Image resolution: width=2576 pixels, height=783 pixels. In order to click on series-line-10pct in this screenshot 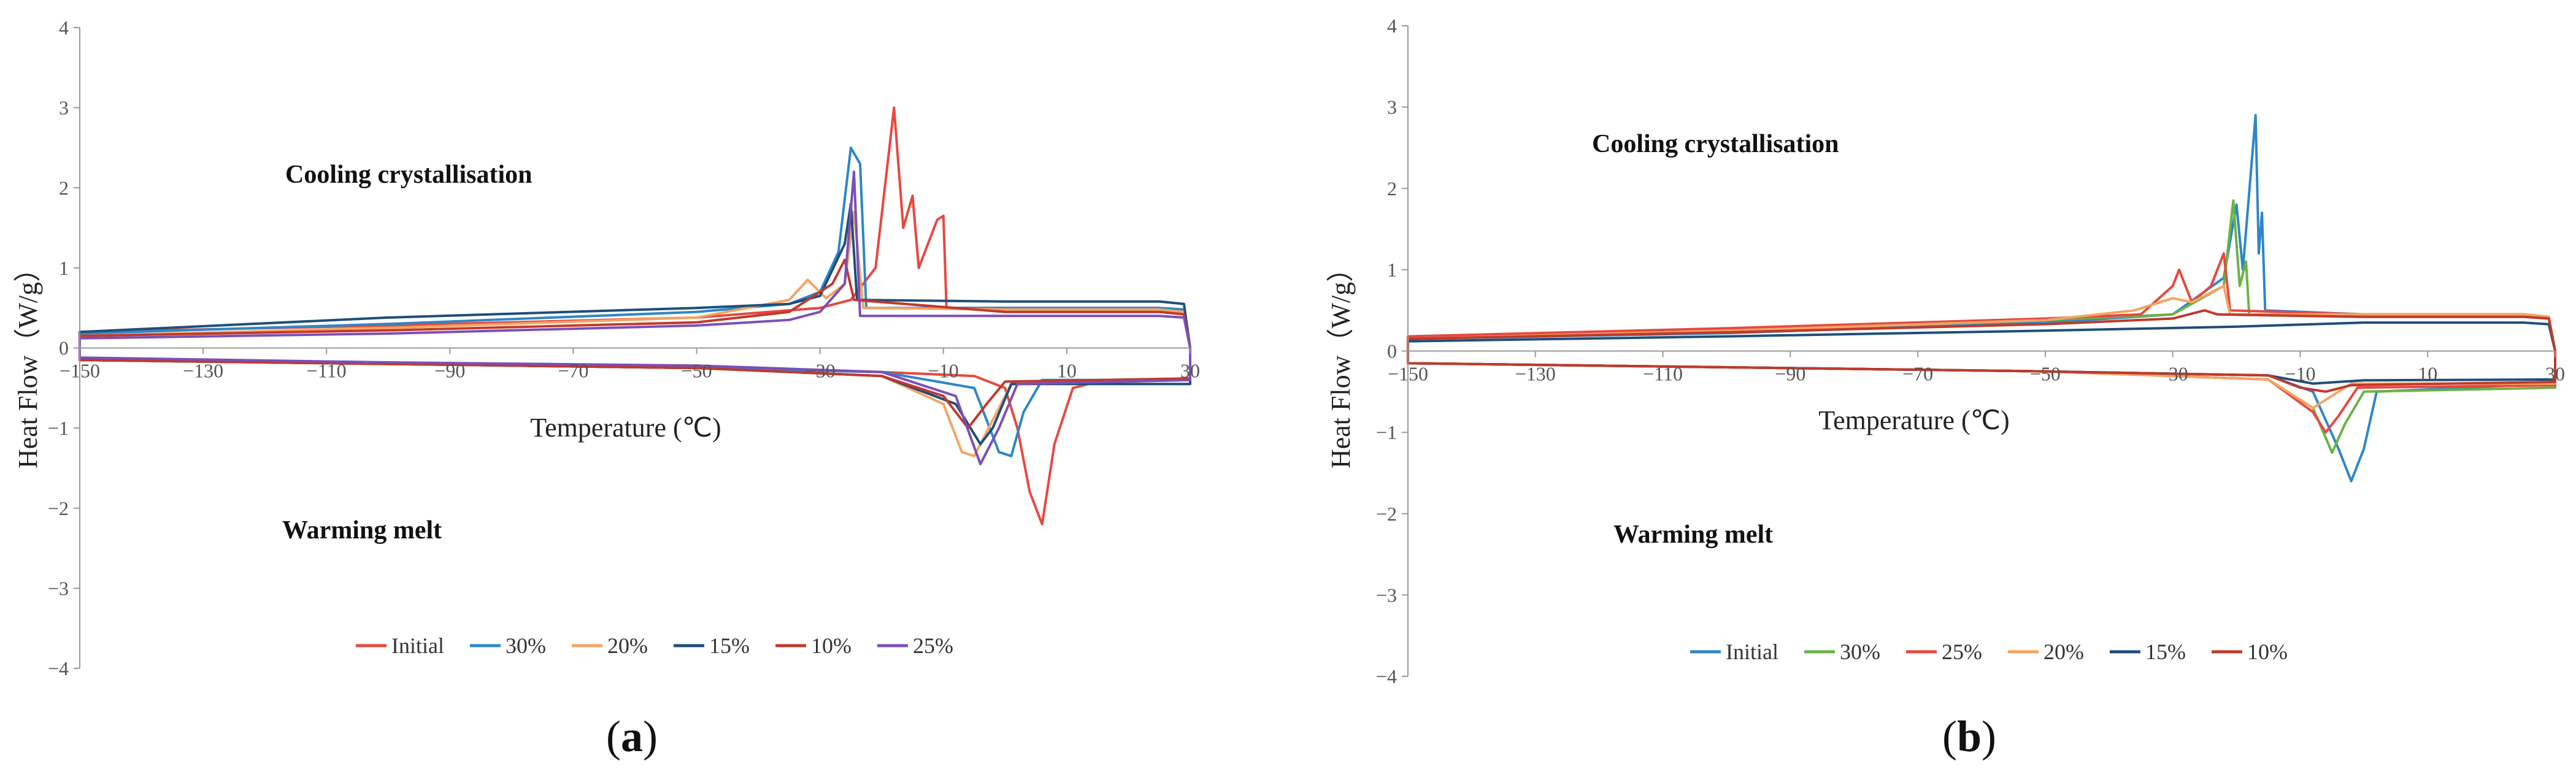, I will do `click(635, 344)`.